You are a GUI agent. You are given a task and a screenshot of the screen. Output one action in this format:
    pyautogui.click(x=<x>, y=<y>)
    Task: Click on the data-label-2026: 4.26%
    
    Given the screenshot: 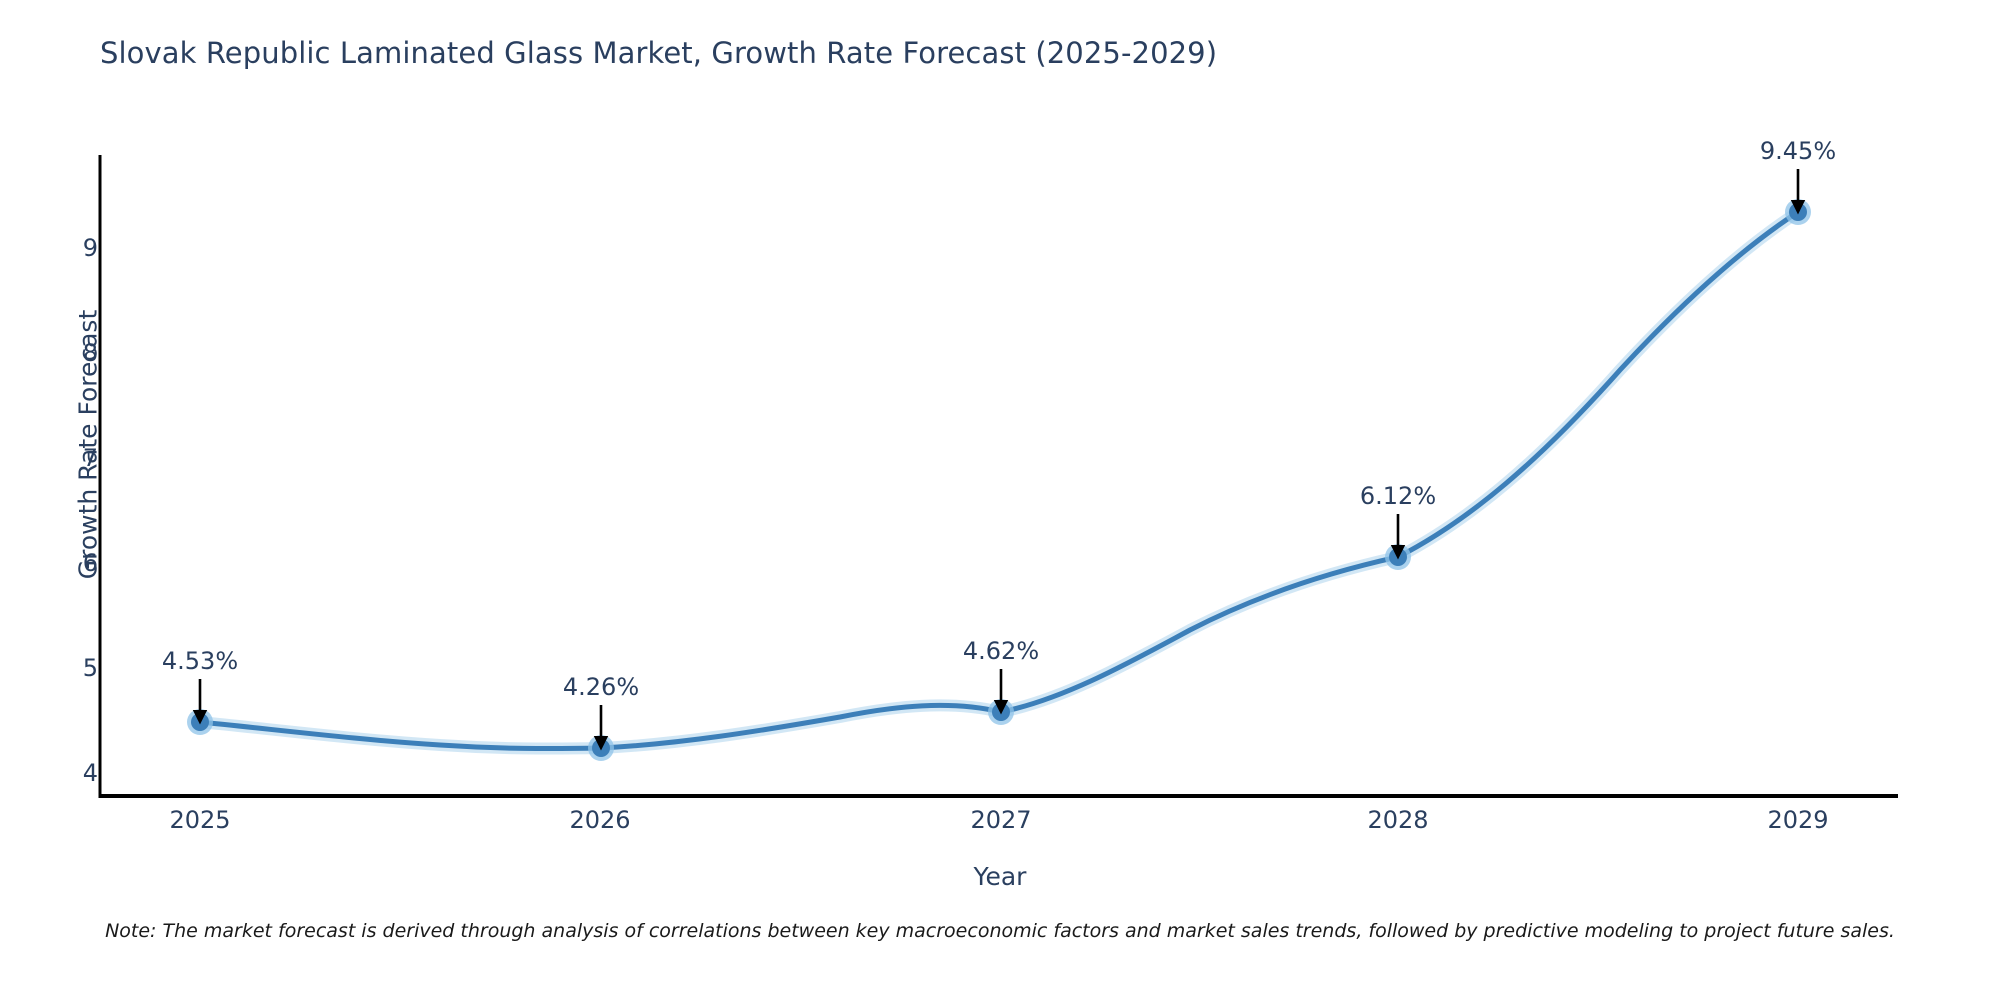 What is the action you would take?
    pyautogui.click(x=601, y=687)
    